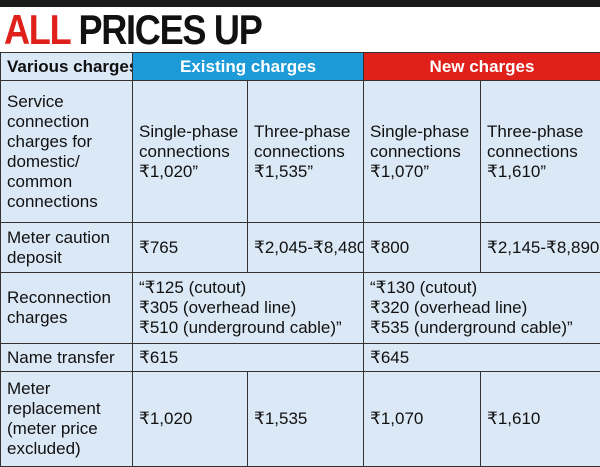 Image resolution: width=600 pixels, height=467 pixels. I want to click on cell-line: ₹1,070, so click(397, 418).